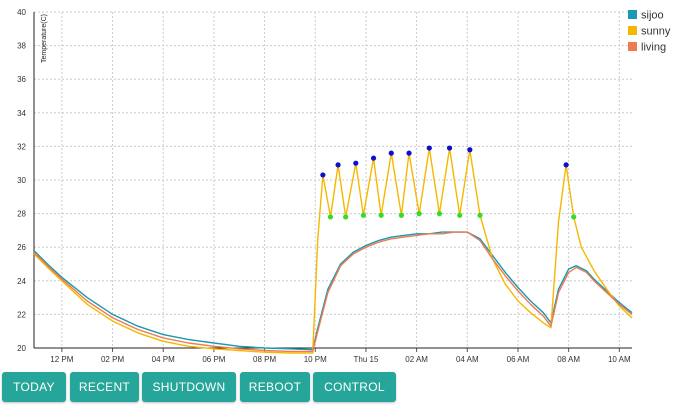 Image resolution: width=700 pixels, height=410 pixels. I want to click on x-tick-label: 10 PM, so click(315, 359).